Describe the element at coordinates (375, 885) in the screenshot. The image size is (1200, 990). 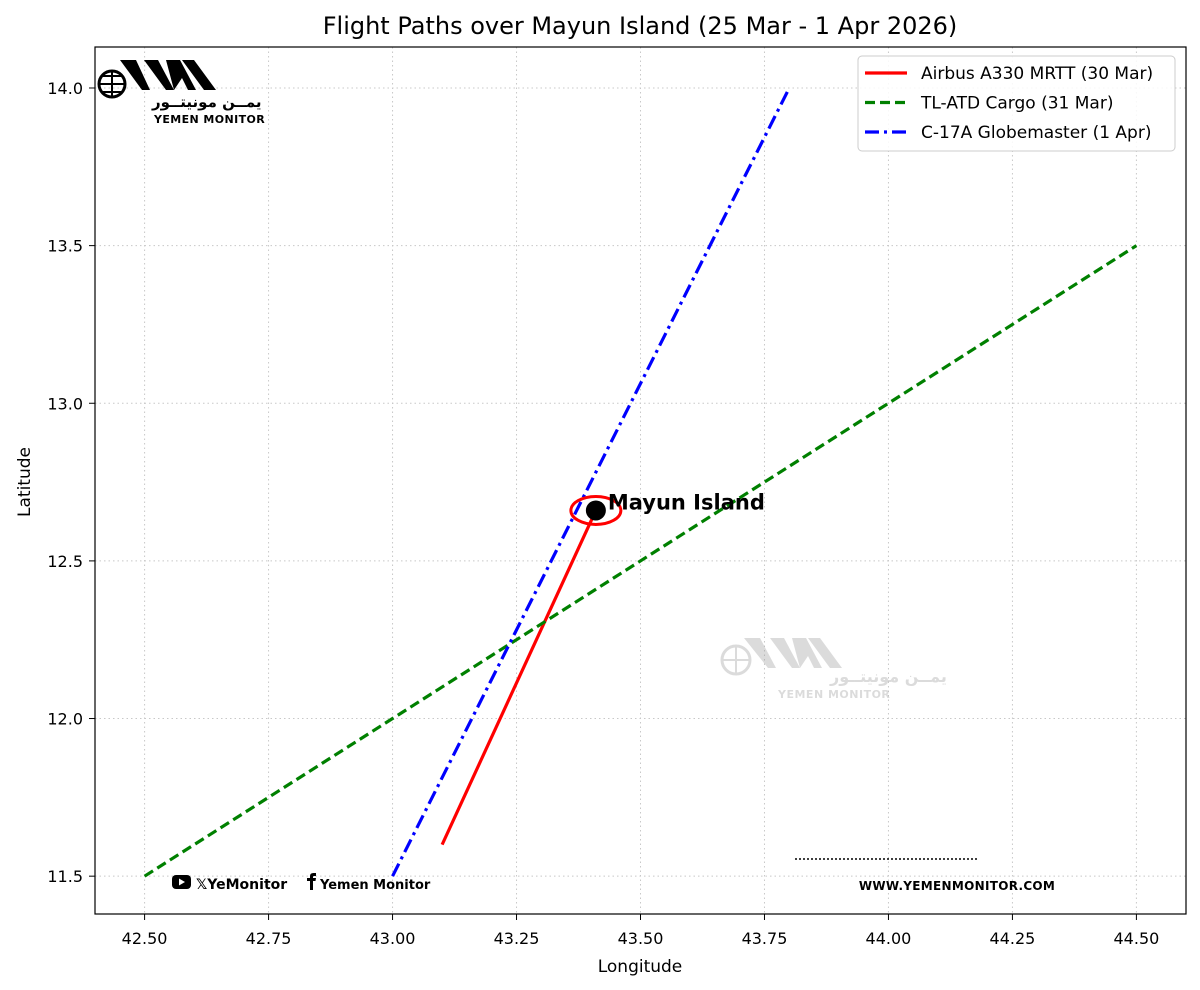
I see `facebook-name: Yemen Monitor` at that location.